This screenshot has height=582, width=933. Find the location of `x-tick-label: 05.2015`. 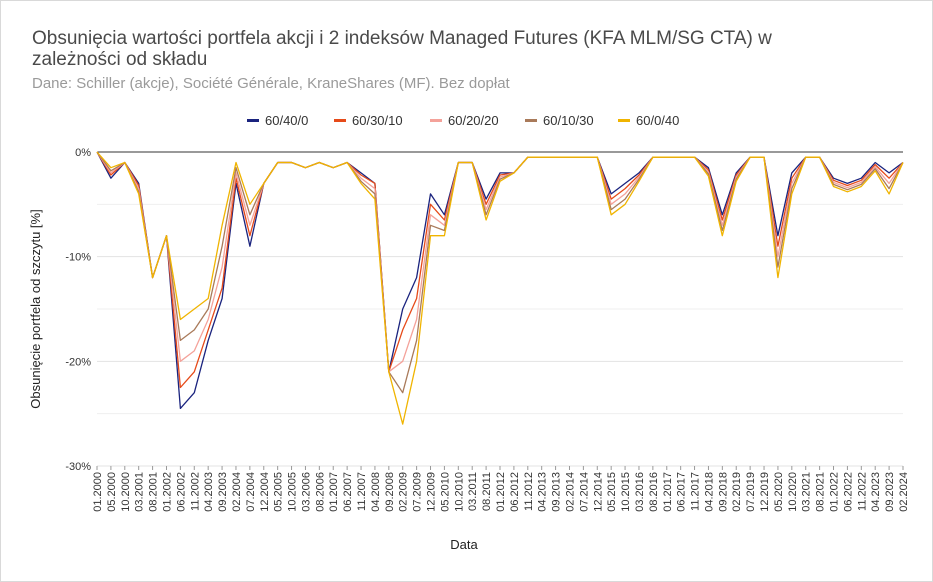

x-tick-label: 05.2015 is located at coordinates (612, 492).